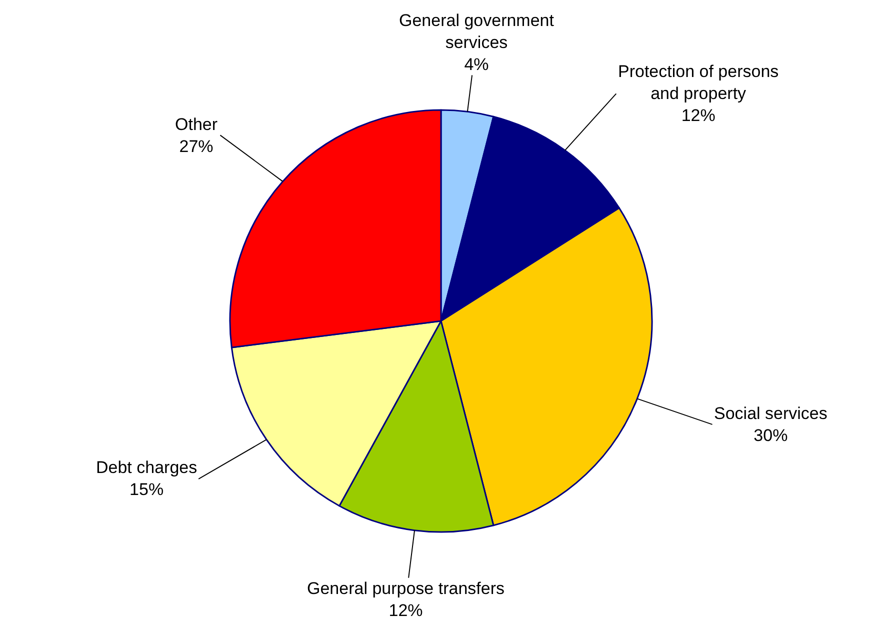 The height and width of the screenshot is (622, 882). Describe the element at coordinates (698, 83) in the screenshot. I see `slice-label: Protection of persons and property` at that location.